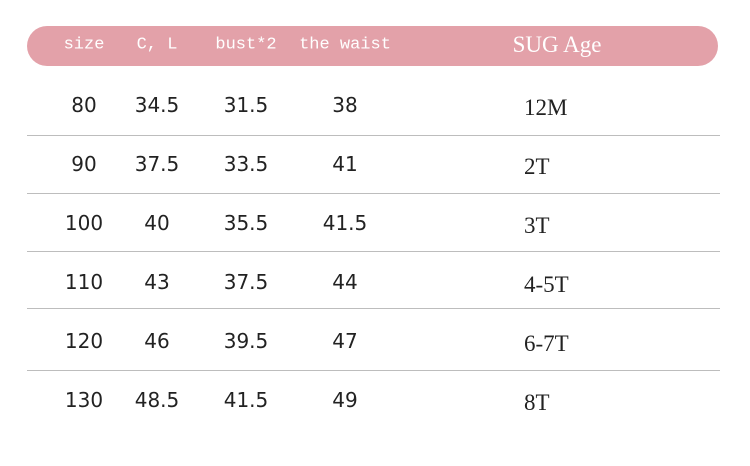  I want to click on header-bar, so click(372, 46).